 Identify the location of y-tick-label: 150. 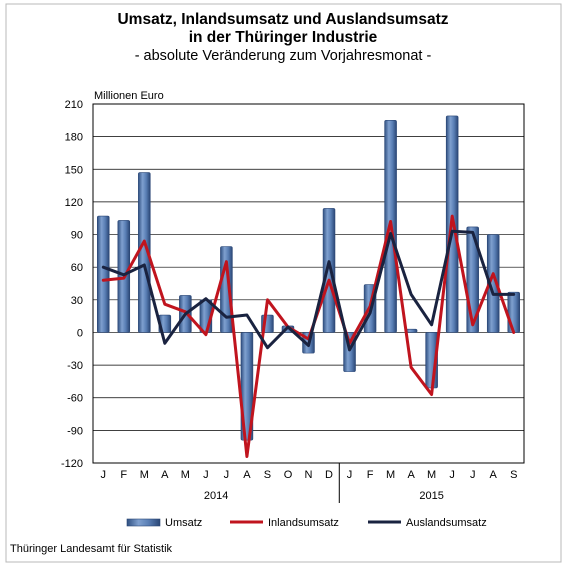
(74, 170).